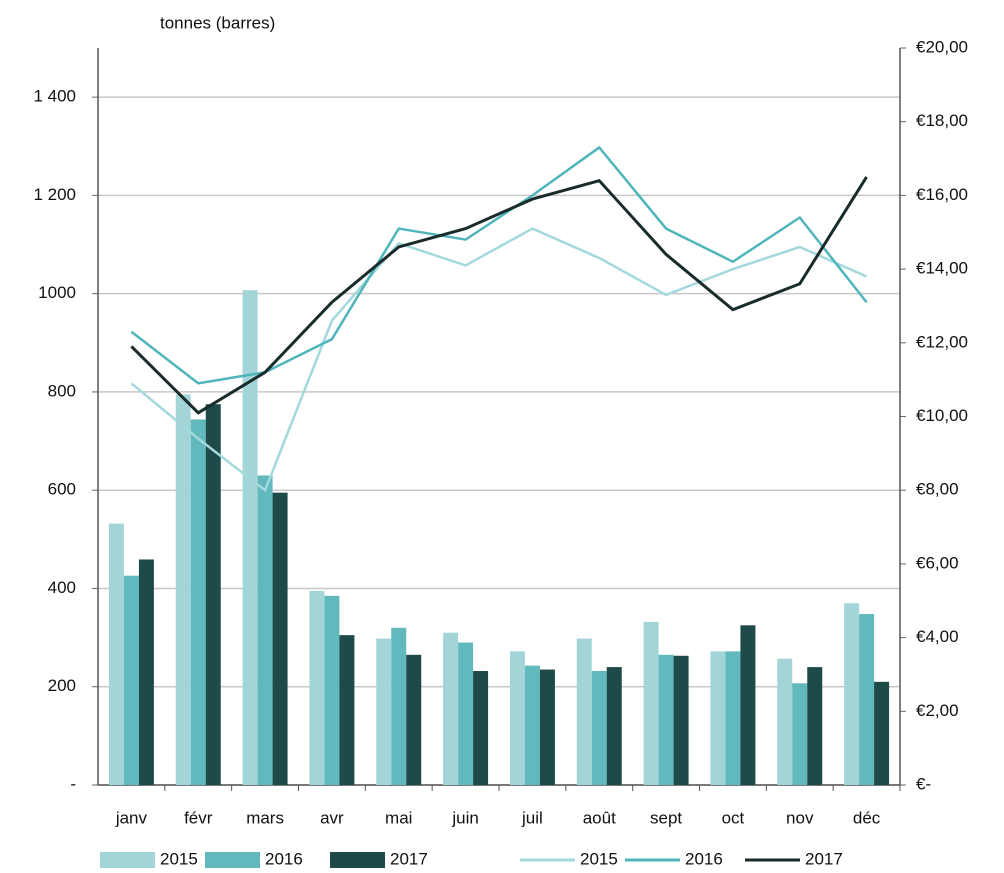 The image size is (1004, 873). I want to click on x-tick-label: déc, so click(867, 817).